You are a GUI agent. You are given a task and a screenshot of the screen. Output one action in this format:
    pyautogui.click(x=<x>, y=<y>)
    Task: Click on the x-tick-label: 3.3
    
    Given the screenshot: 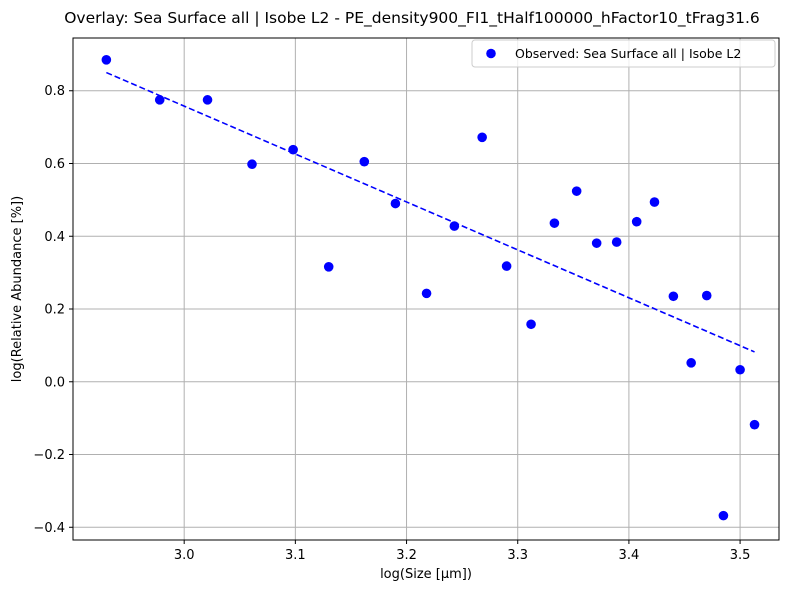 What is the action you would take?
    pyautogui.click(x=517, y=555)
    